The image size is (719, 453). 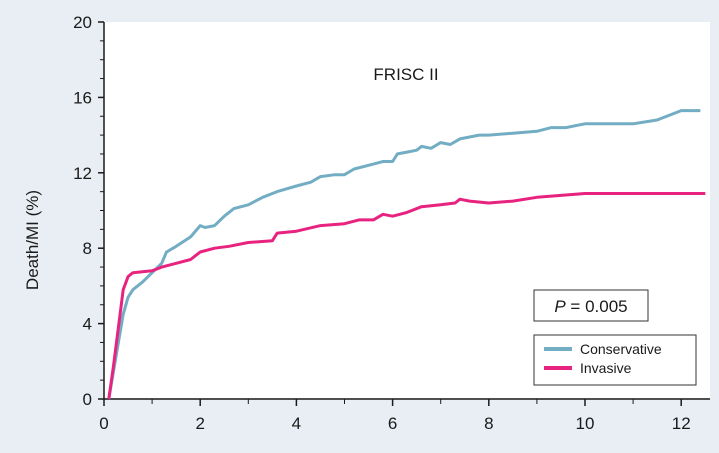 I want to click on legend-label-invasive: Invasive, so click(x=606, y=368).